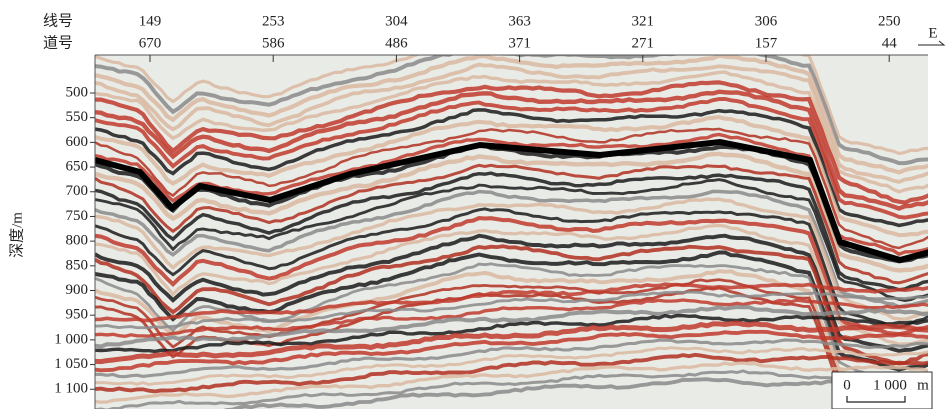  What do you see at coordinates (889, 21) in the screenshot?
I see `line-number: 250` at bounding box center [889, 21].